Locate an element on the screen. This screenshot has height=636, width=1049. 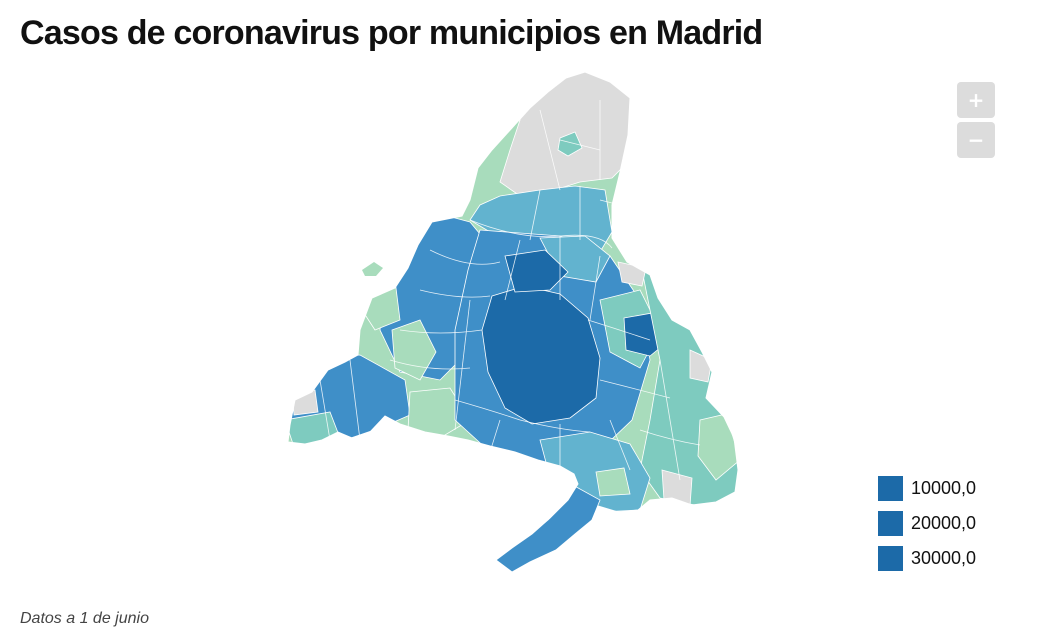
legend-item: 10000,0 is located at coordinates (927, 488).